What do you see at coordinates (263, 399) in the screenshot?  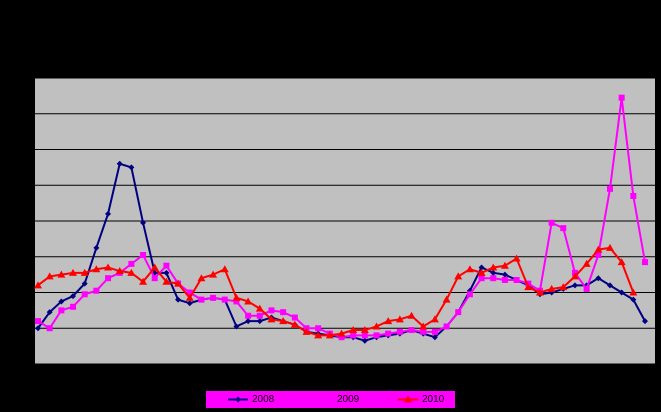 I see `legend-label: 2008` at bounding box center [263, 399].